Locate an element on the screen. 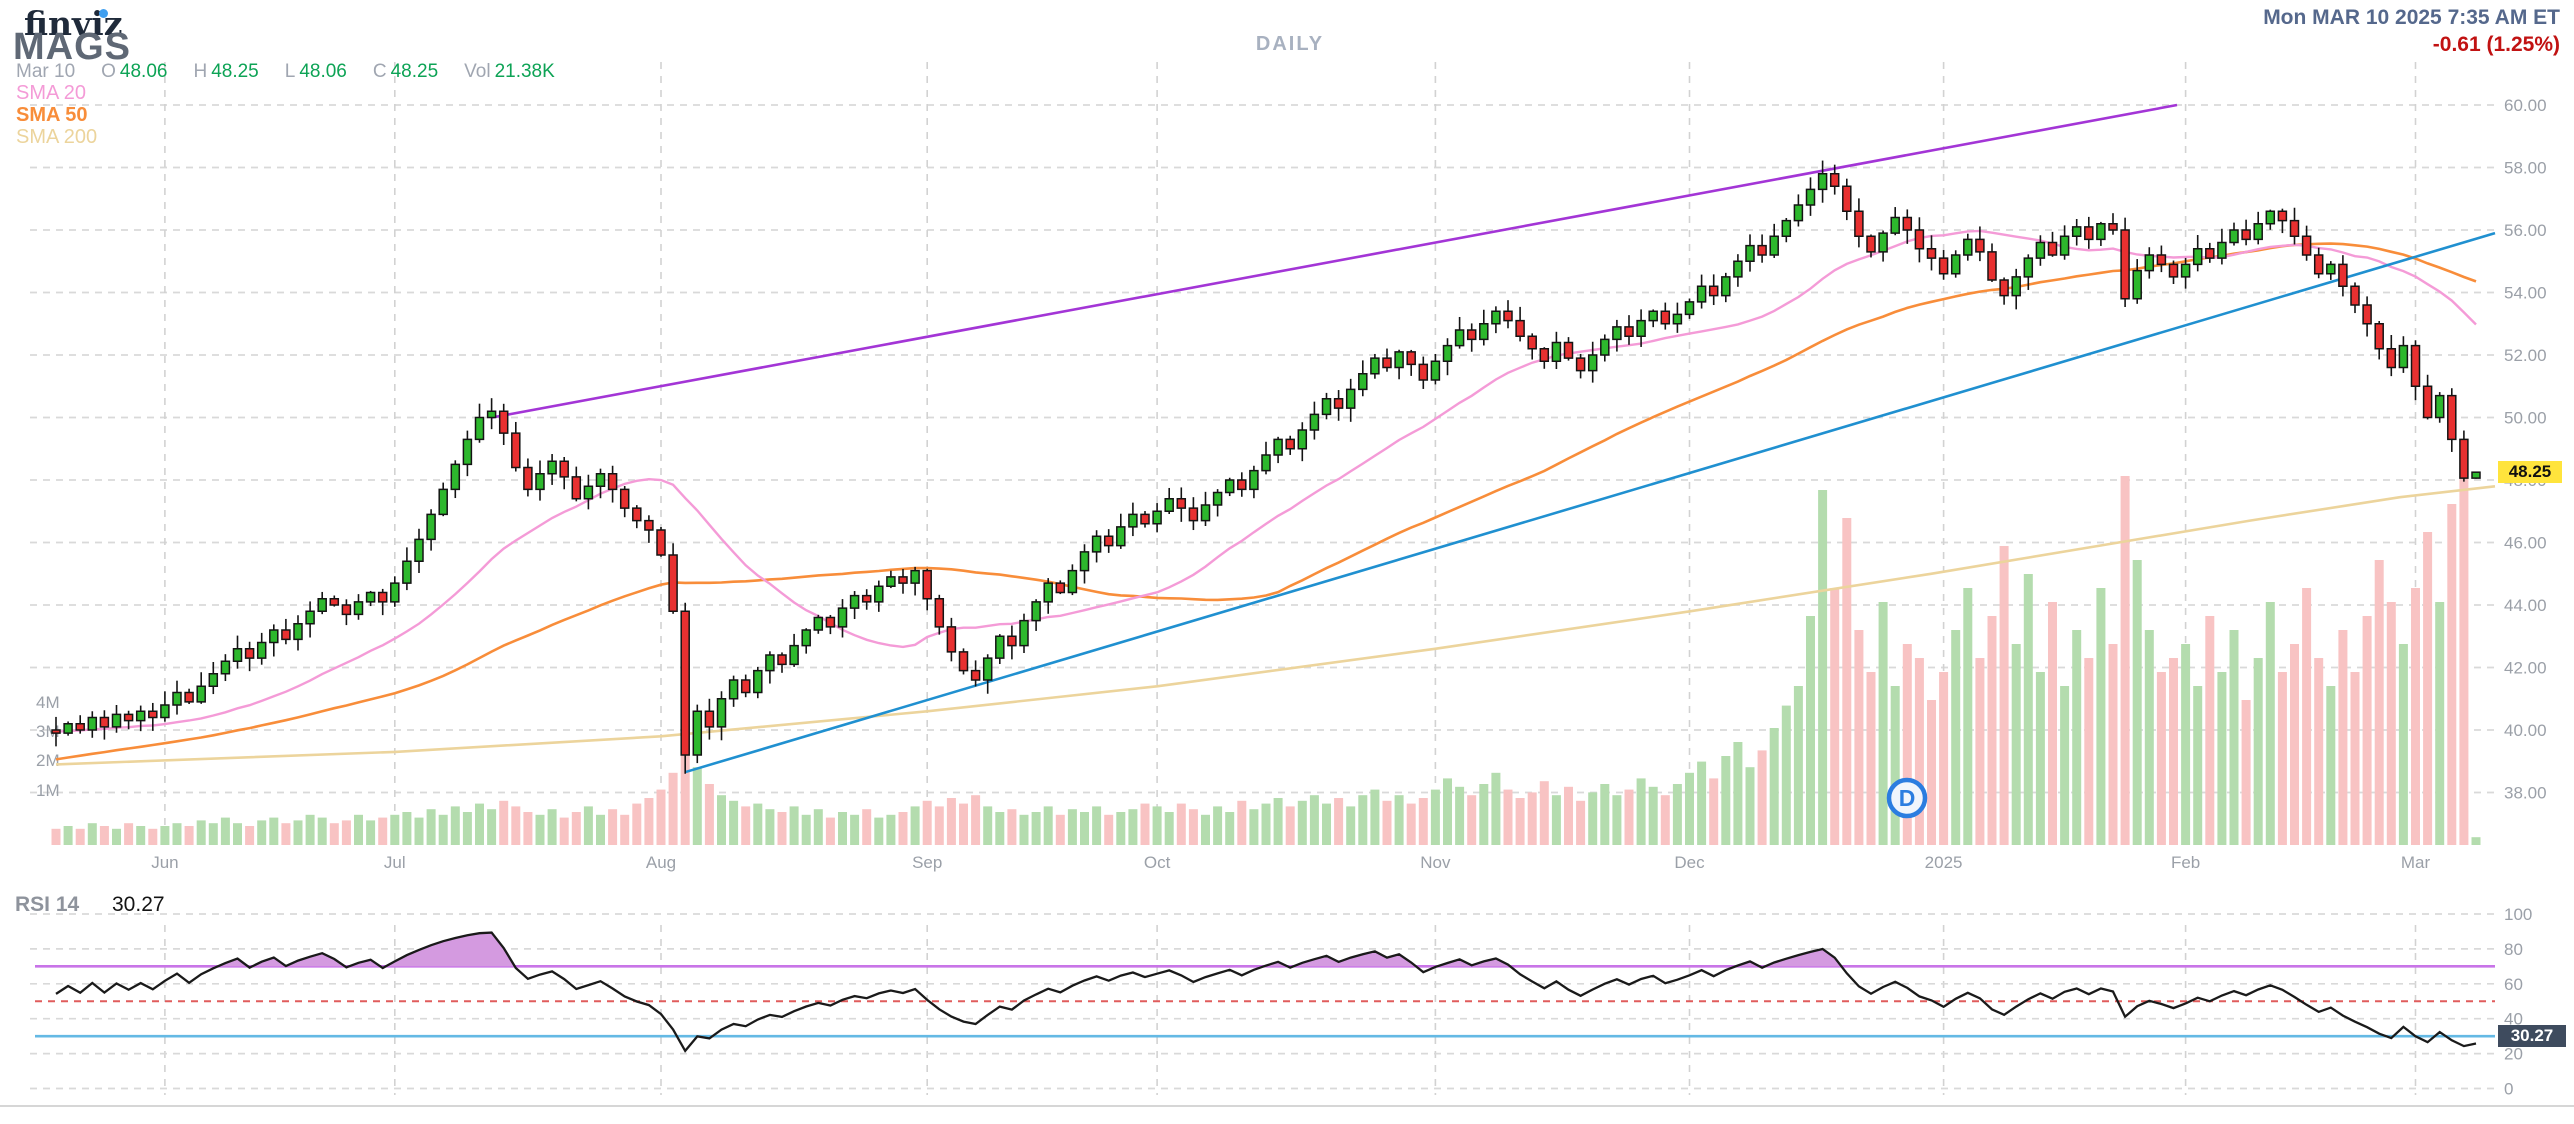 This screenshot has width=2574, height=1124. finviz-logo-dot-icon is located at coordinates (103, 13).